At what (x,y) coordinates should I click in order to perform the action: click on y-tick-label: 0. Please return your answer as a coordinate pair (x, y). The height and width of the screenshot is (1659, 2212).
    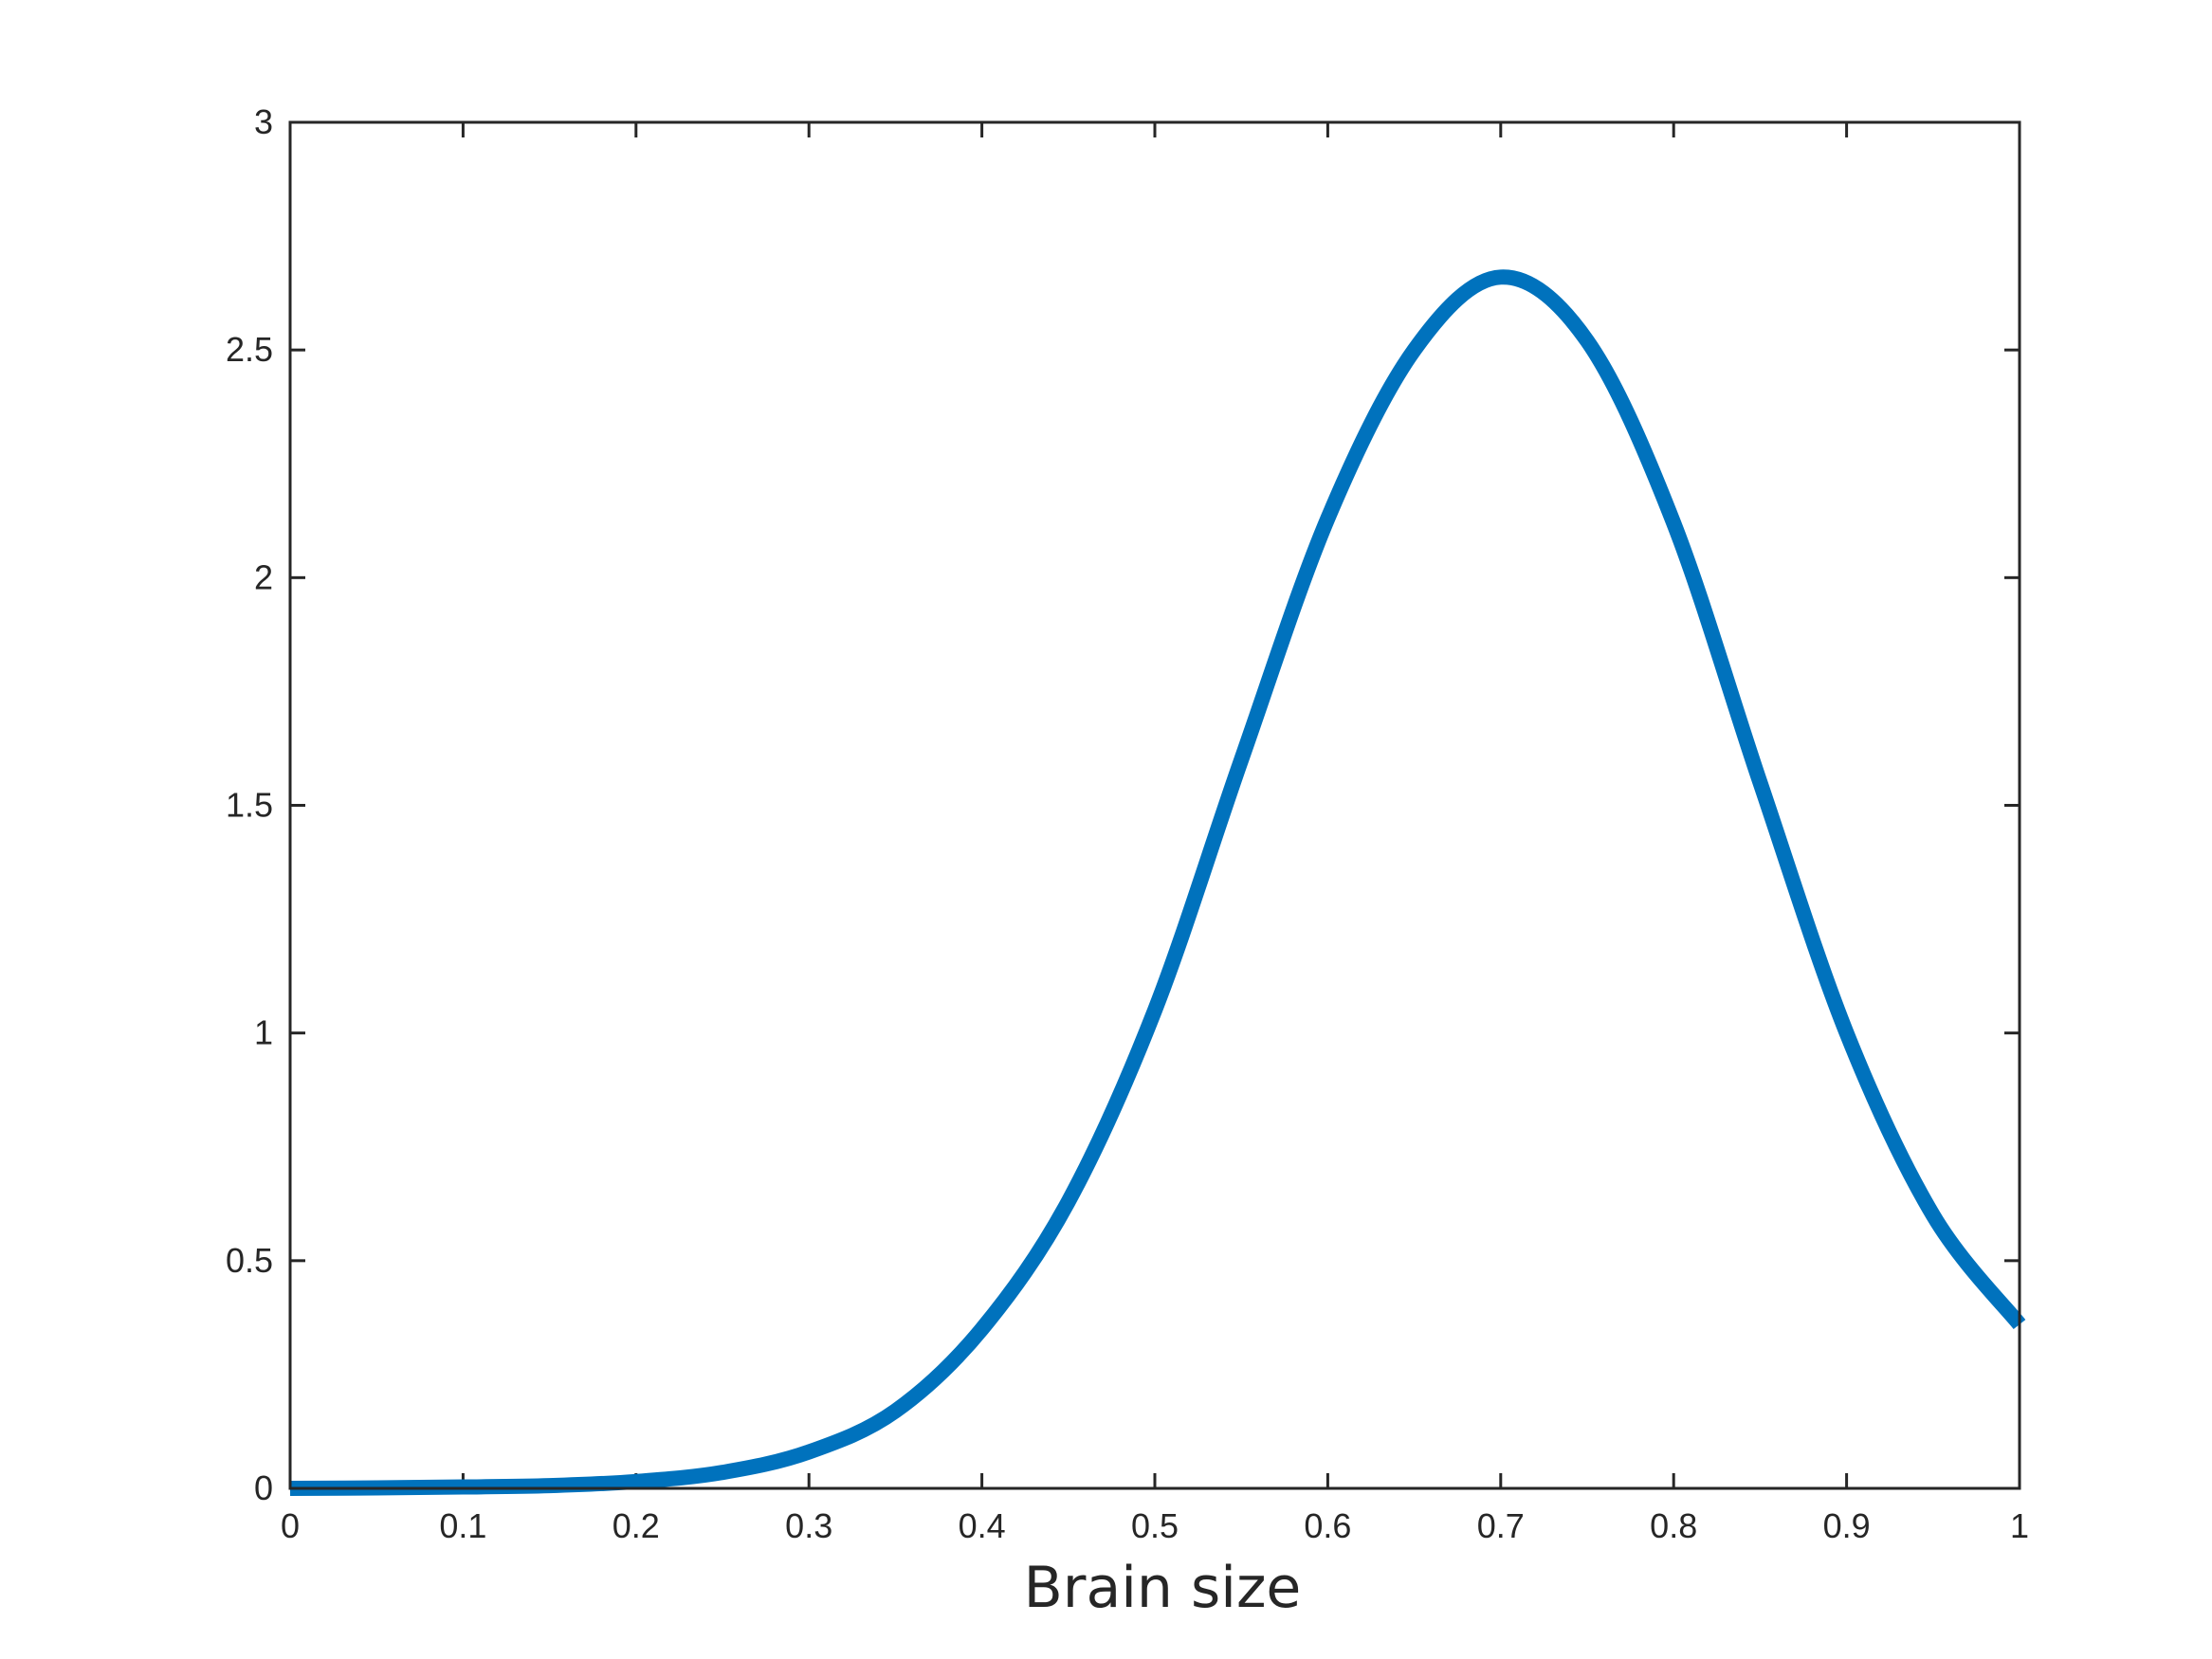
    Looking at the image, I should click on (263, 1487).